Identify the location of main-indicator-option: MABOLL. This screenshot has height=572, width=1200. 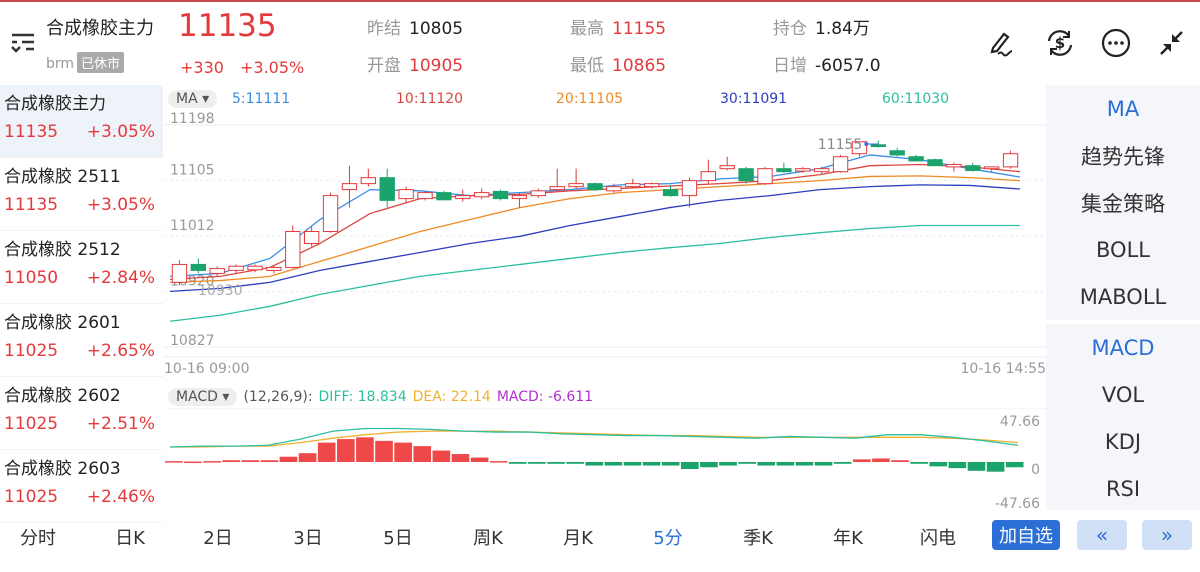
(1123, 296).